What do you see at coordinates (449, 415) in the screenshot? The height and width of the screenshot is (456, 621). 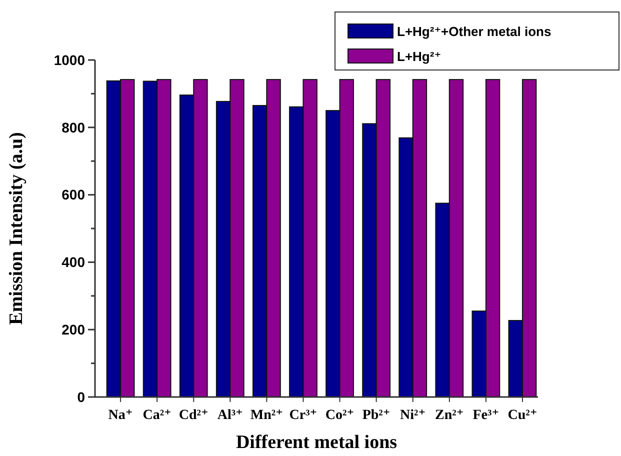 I see `x-tick-label: Zn²⁺` at bounding box center [449, 415].